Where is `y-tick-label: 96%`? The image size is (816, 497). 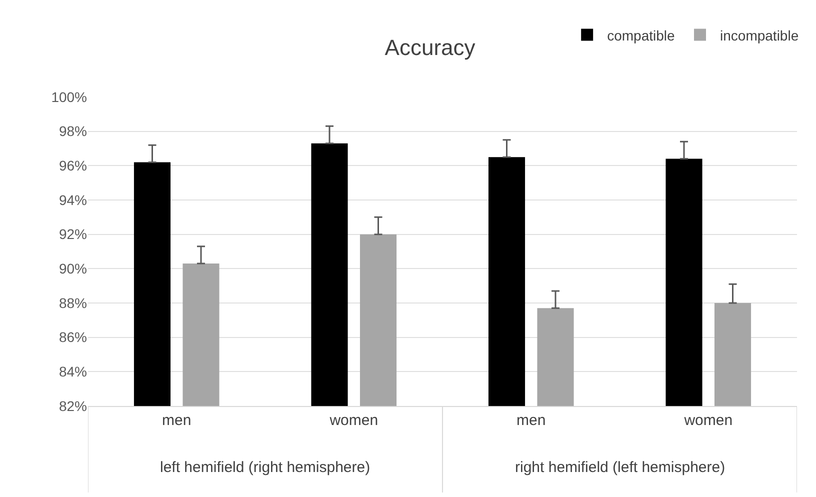
y-tick-label: 96% is located at coordinates (72, 166).